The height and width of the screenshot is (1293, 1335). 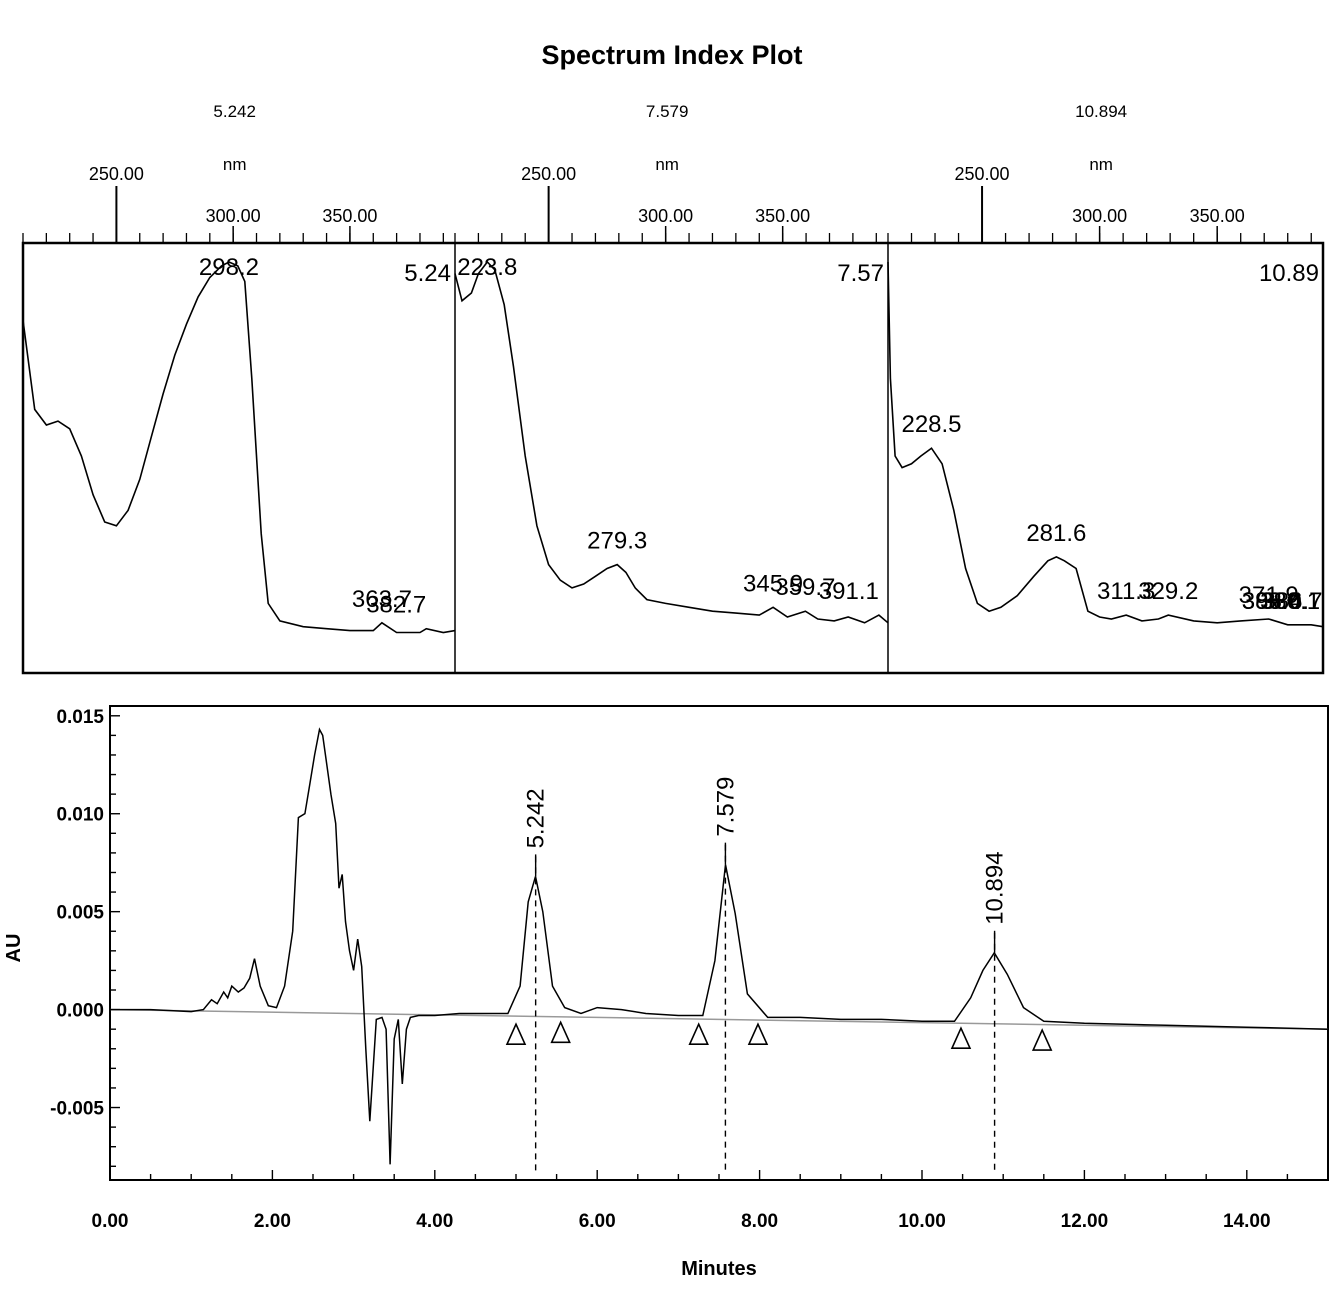 I want to click on chrom-peak-label: 7.579, so click(x=725, y=807).